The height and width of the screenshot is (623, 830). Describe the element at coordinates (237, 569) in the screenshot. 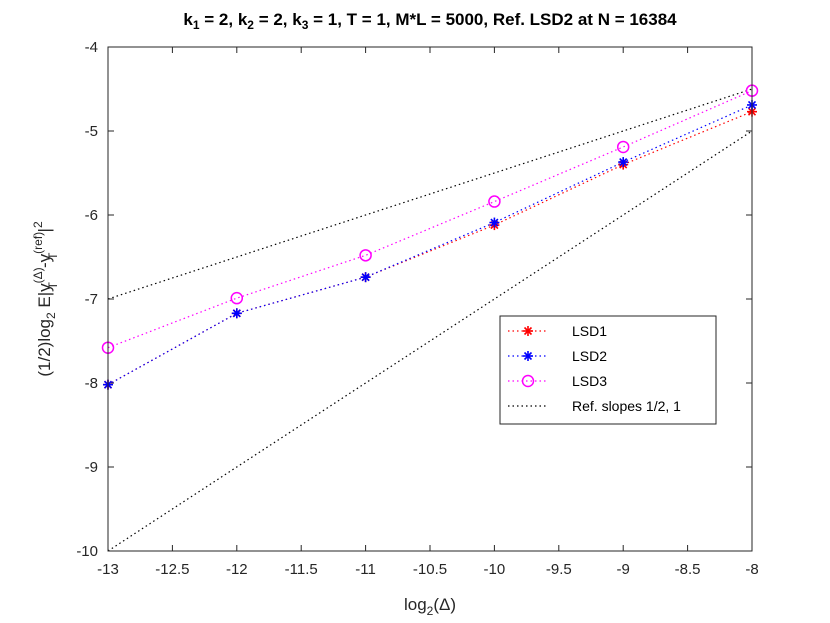

I see `x-tick-label: -12` at that location.